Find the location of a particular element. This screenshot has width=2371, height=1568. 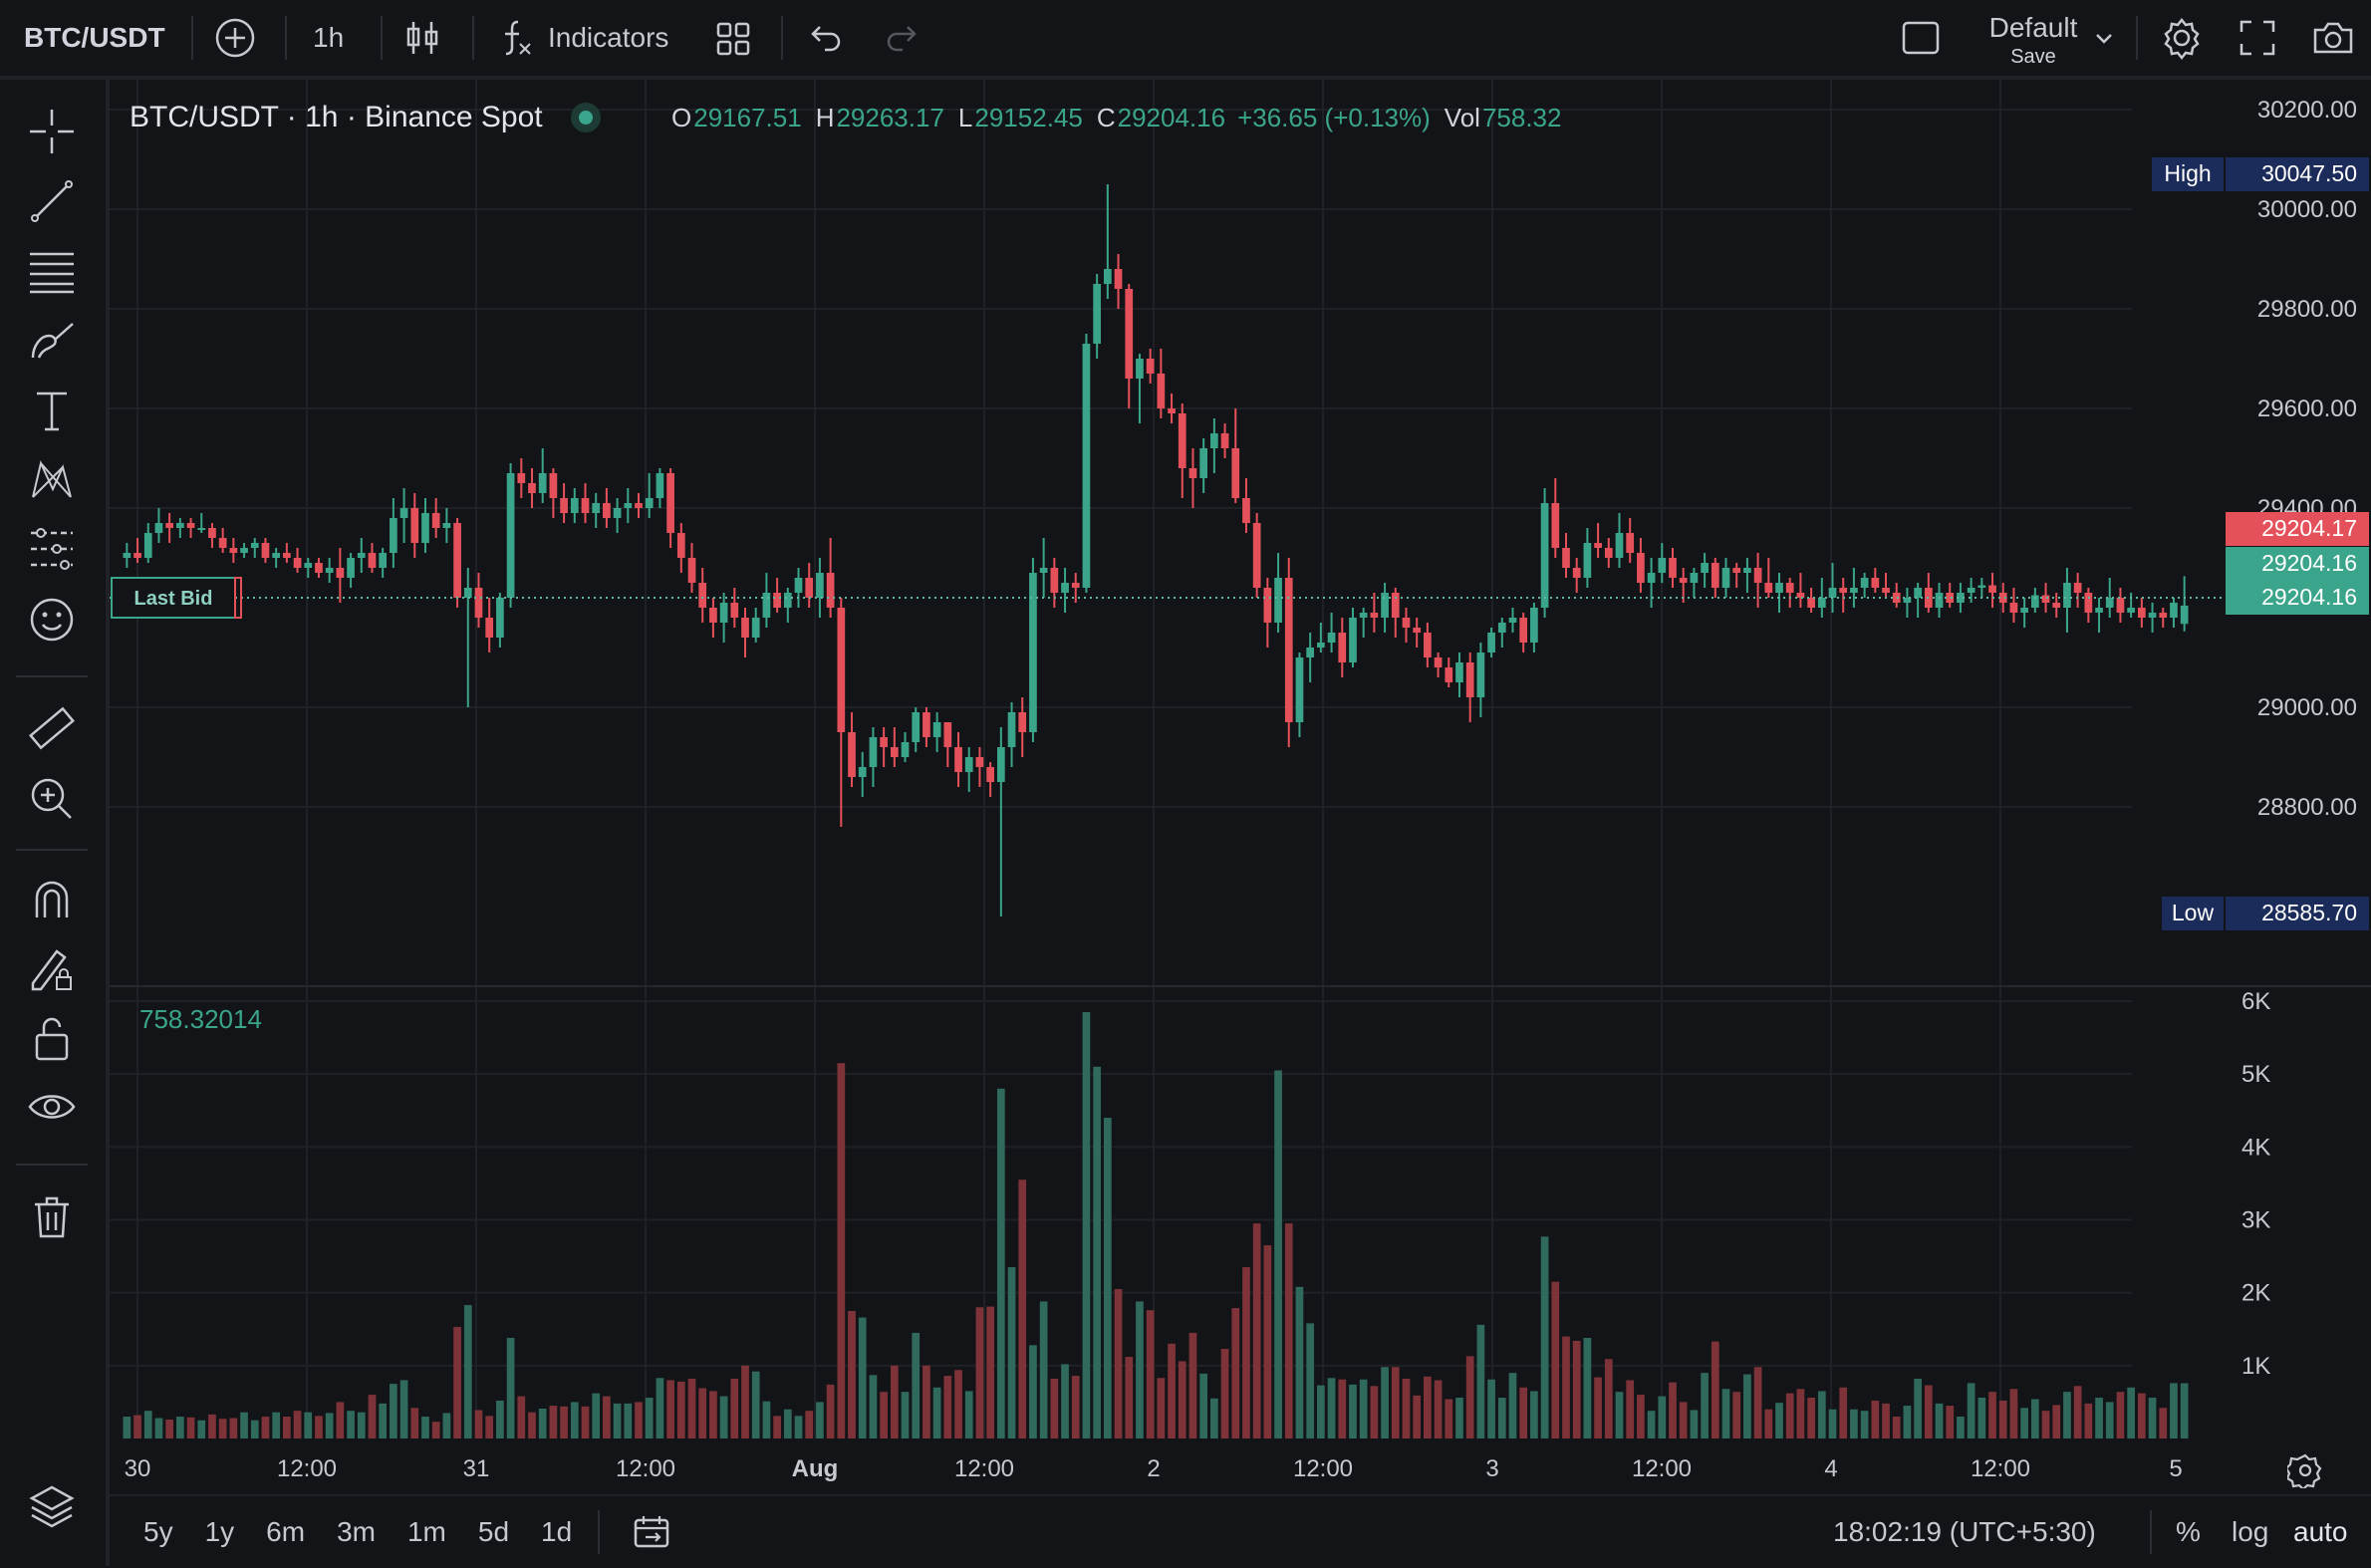

add-symbol-button is located at coordinates (235, 38).